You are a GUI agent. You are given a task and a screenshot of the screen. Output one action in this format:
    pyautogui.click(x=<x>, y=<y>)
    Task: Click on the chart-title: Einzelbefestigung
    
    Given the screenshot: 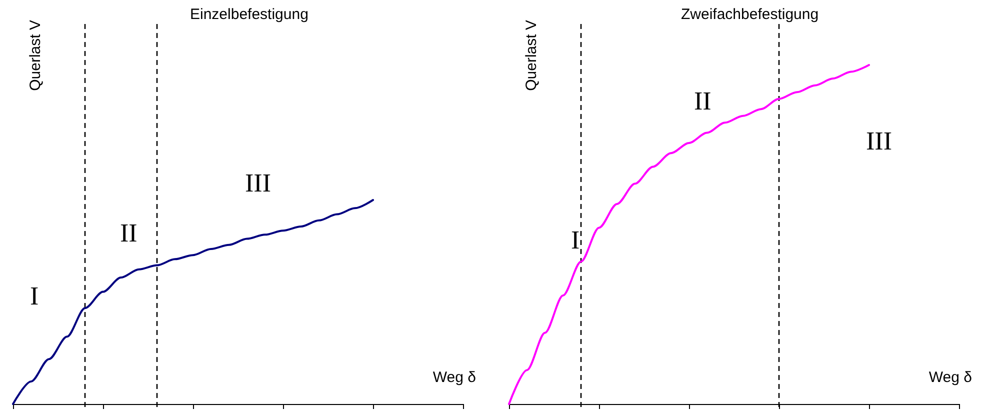 What is the action you would take?
    pyautogui.click(x=249, y=14)
    